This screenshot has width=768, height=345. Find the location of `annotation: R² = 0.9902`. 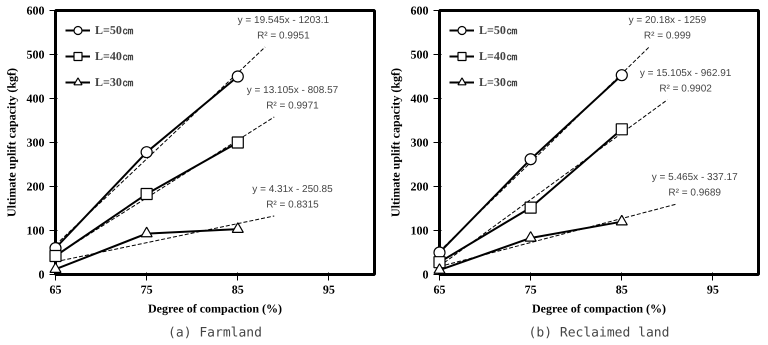

annotation: R² = 0.9902 is located at coordinates (685, 88).